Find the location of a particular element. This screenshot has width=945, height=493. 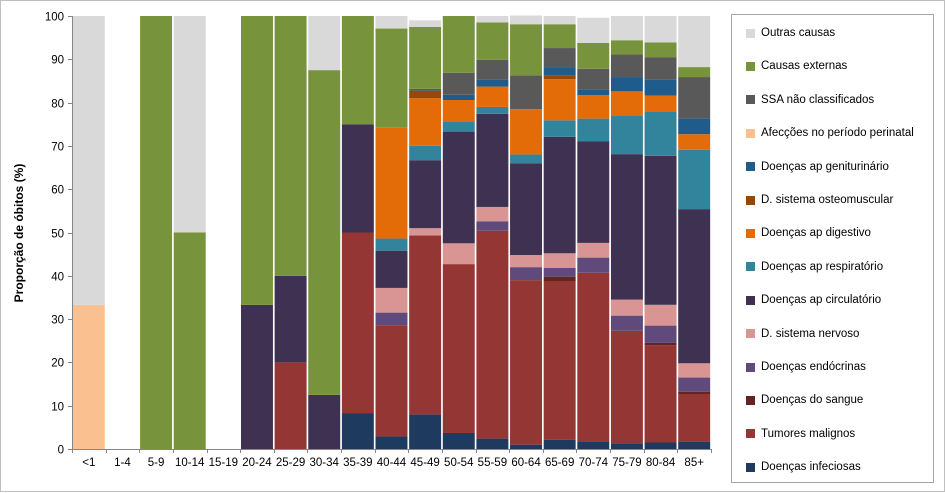

legend-item-doencas-ap-respiratorio: Doenças ap respiratório is located at coordinates (814, 267).